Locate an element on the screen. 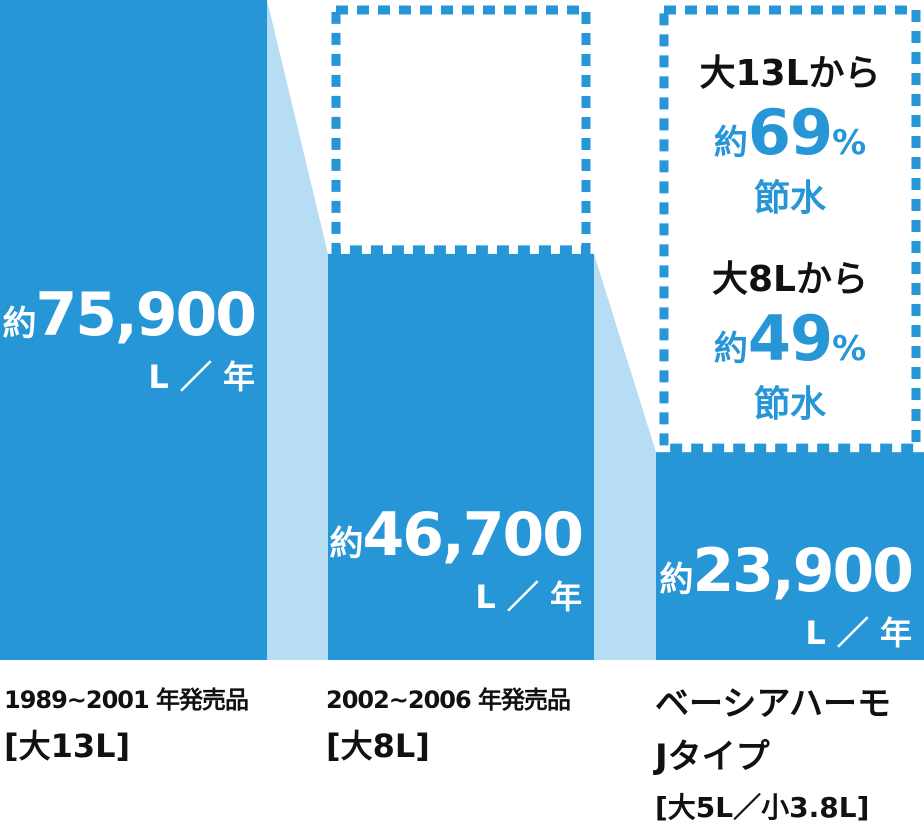 This screenshot has width=924, height=826. savings-from-8l: 大8Lから 約49% 節水 is located at coordinates (790, 342).